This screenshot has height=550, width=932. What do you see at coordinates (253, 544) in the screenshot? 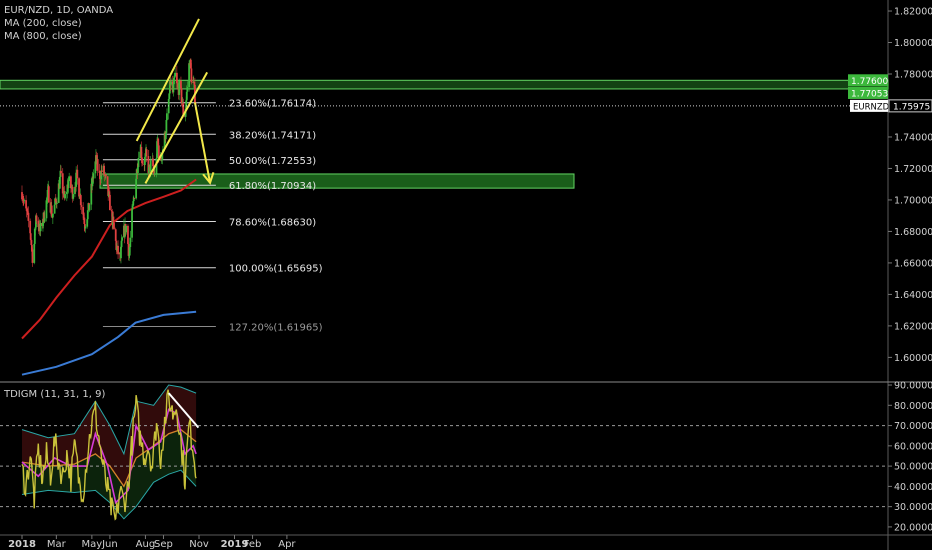
I see `time-tick-label: Feb` at bounding box center [253, 544].